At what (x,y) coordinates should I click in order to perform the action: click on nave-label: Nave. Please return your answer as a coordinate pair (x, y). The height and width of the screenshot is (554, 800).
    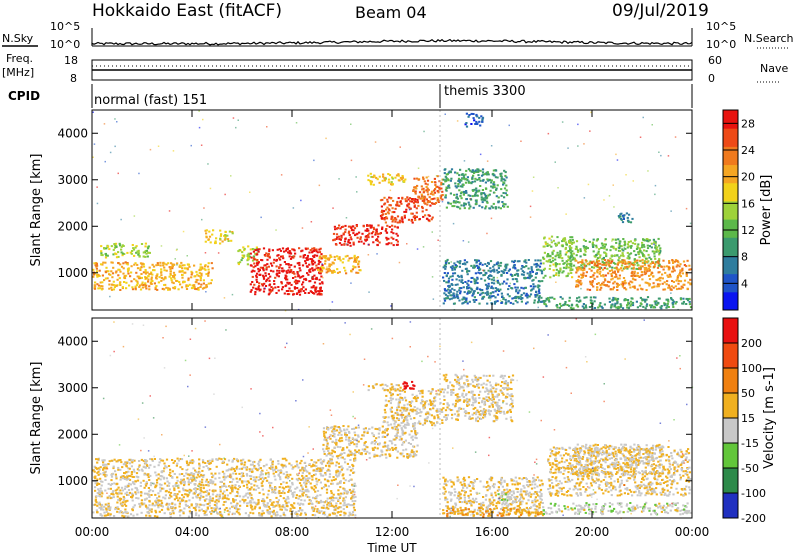
    Looking at the image, I should click on (774, 68).